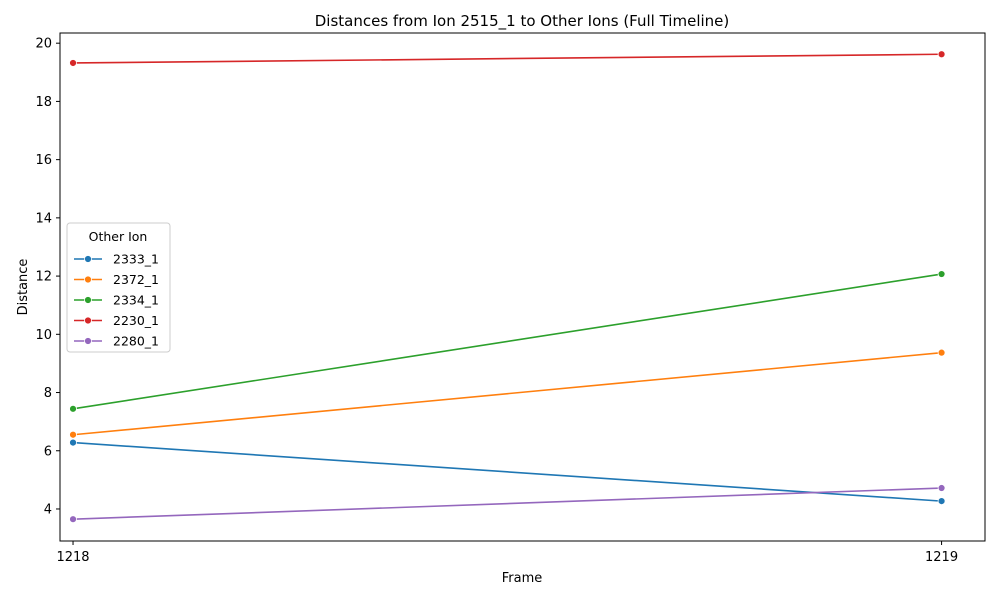 This screenshot has height=600, width=1000. What do you see at coordinates (118, 236) in the screenshot?
I see `legend-title: Other Ion` at bounding box center [118, 236].